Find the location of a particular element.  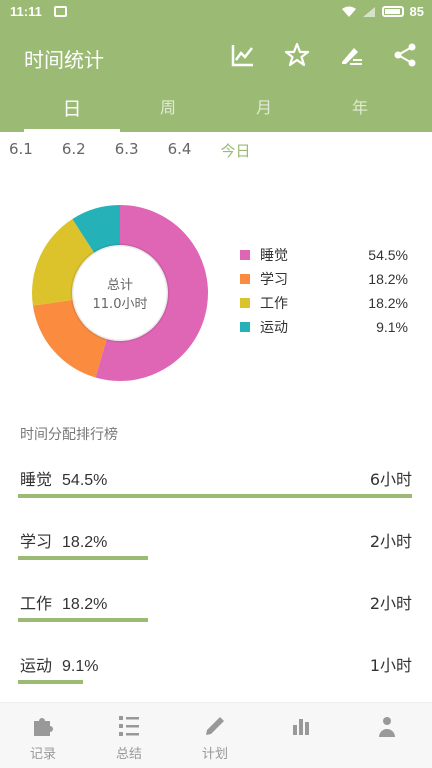

date-item: 6.4 is located at coordinates (179, 149).